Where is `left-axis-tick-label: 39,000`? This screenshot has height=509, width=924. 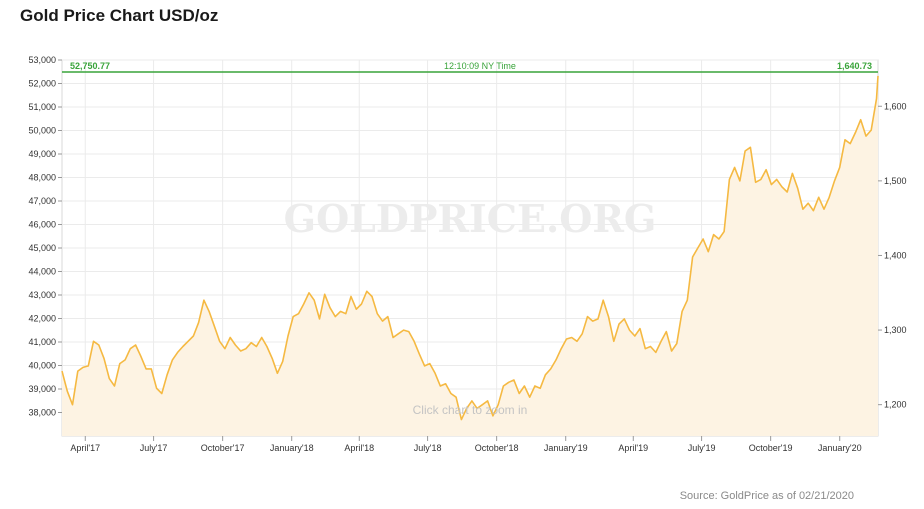 left-axis-tick-label: 39,000 is located at coordinates (42, 389).